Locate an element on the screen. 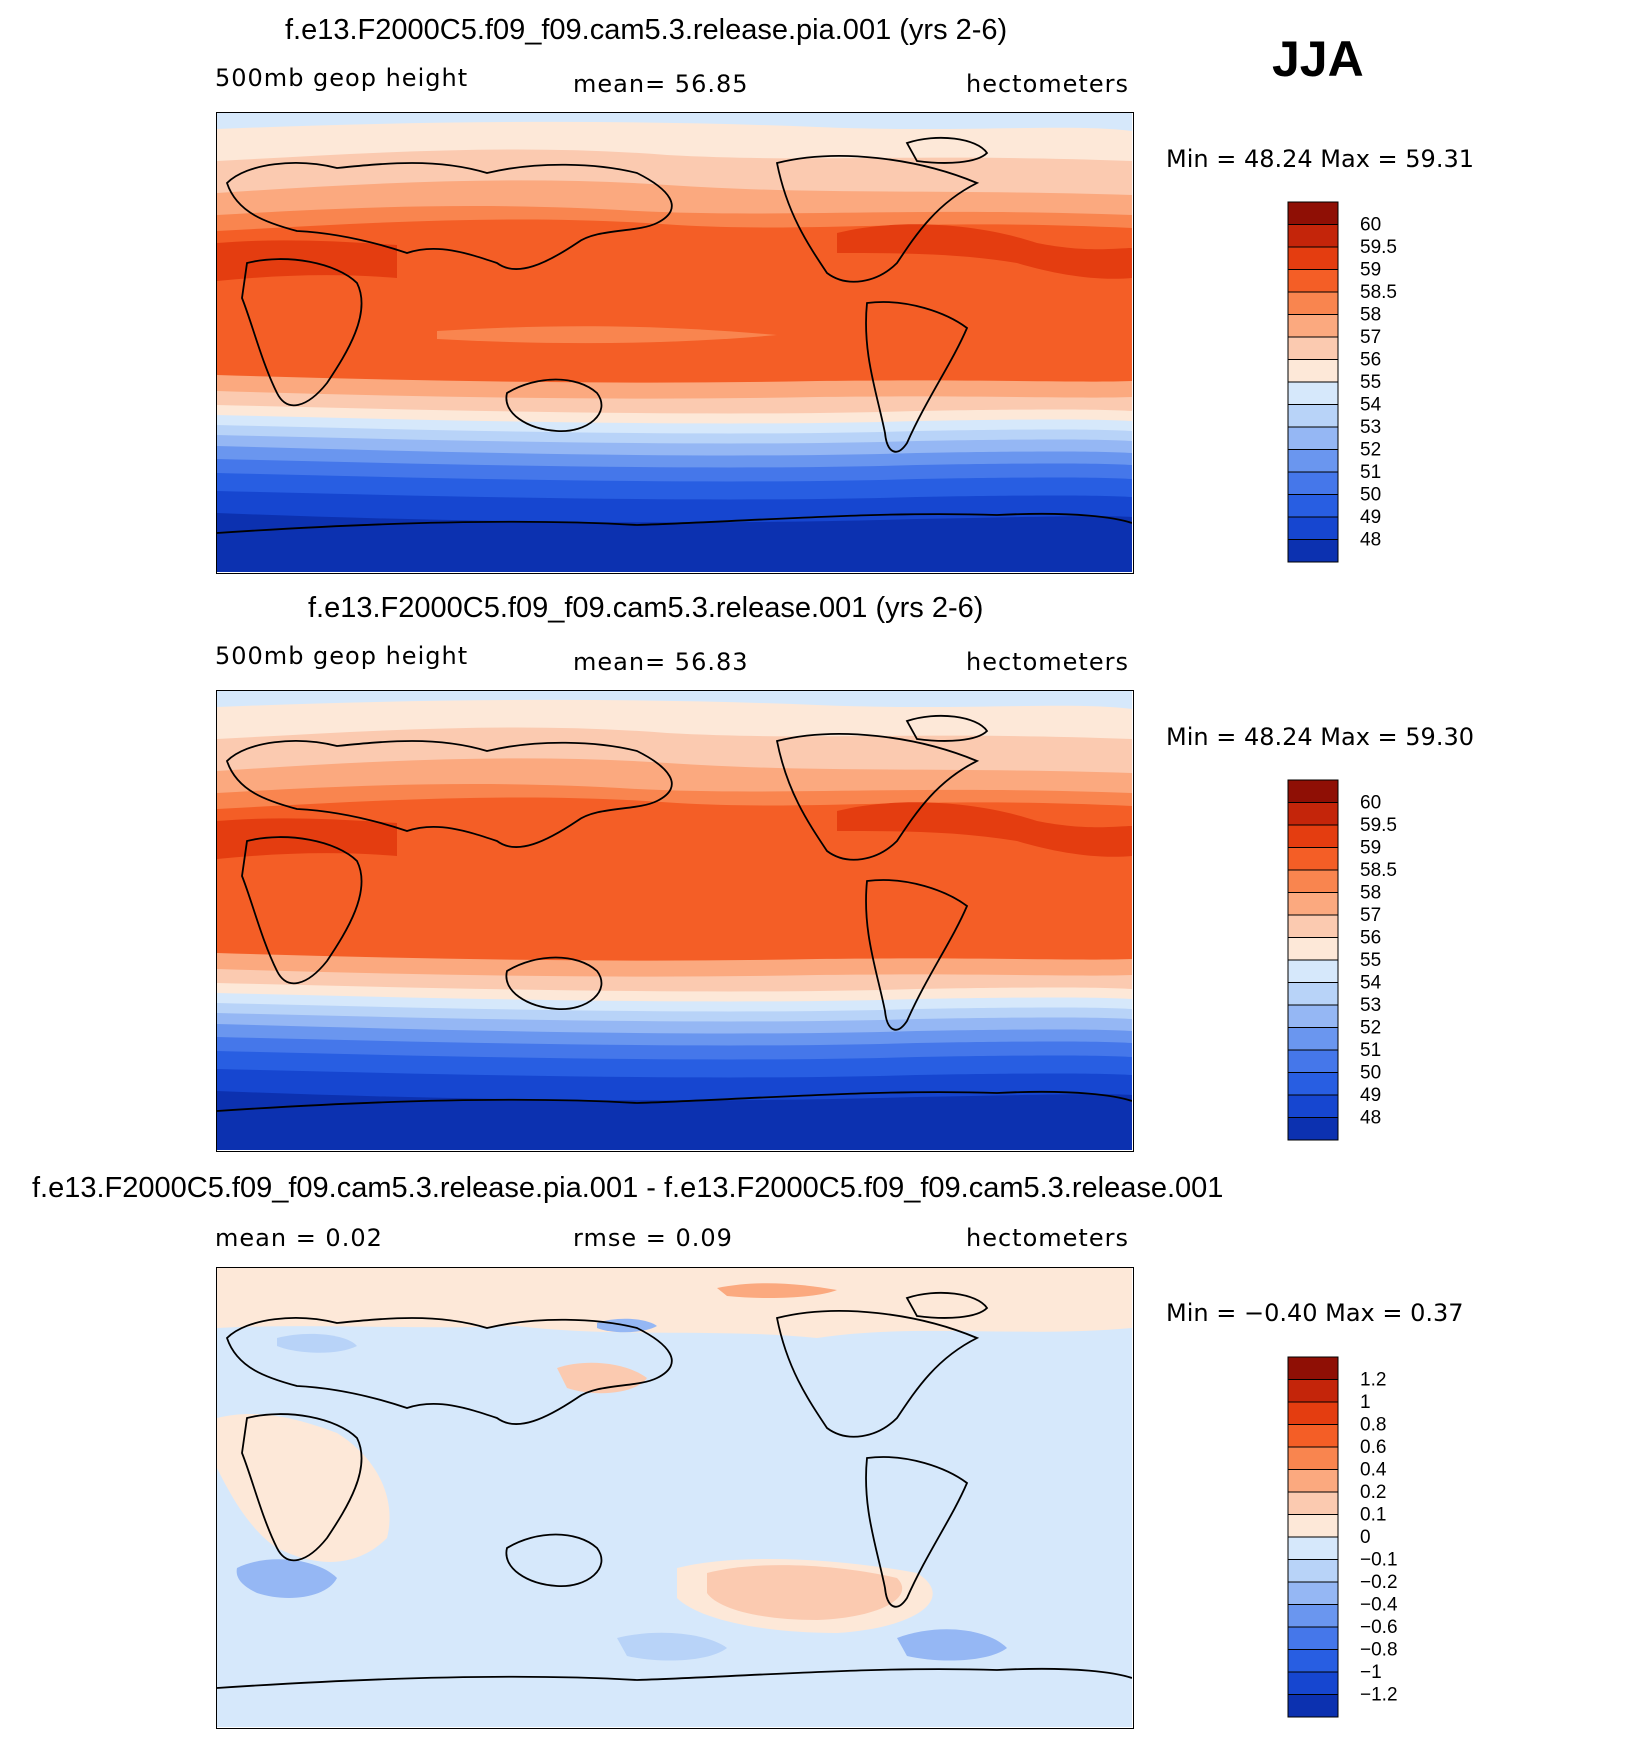  colorbar-tick-label: 1 is located at coordinates (1365, 1402).